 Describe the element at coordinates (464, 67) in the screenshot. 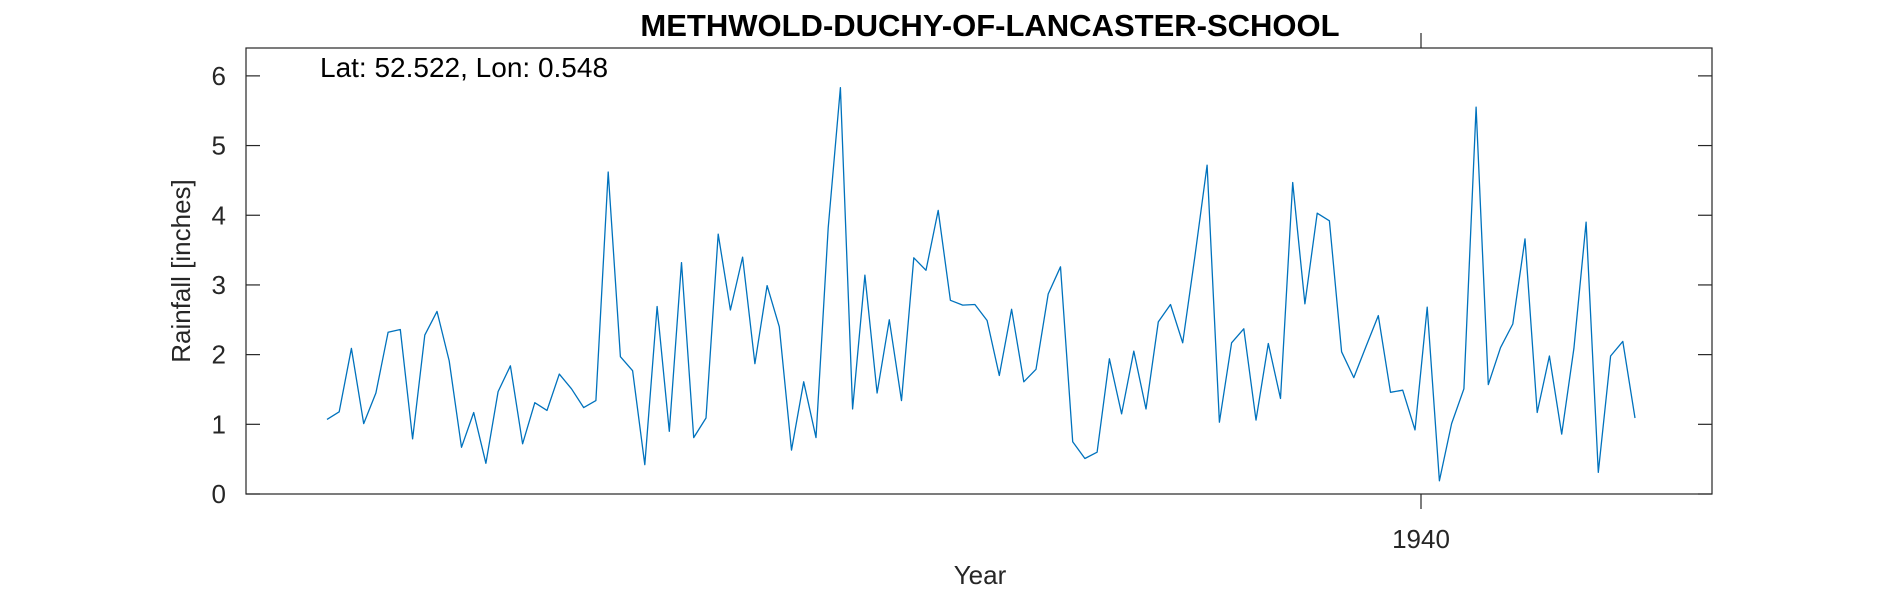

I see `location-annotation: Lat: 52.522, Lon: 0.548` at that location.